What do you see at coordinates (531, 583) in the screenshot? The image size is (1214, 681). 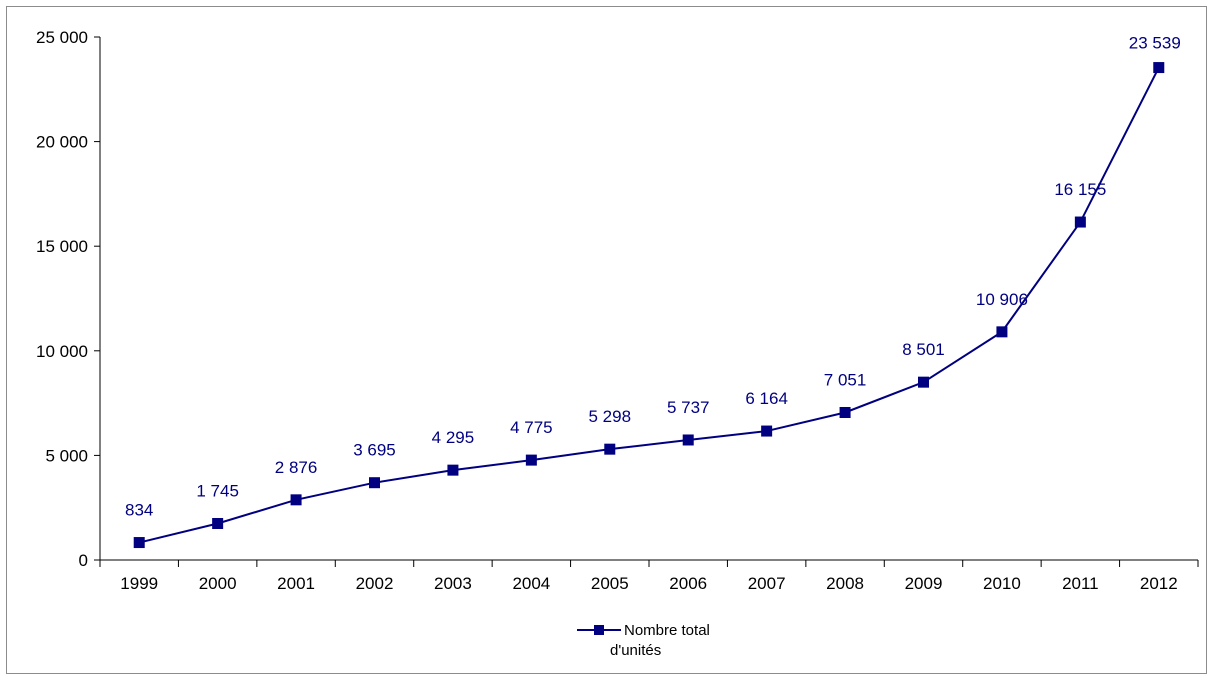 I see `x-tick-label: 2004` at bounding box center [531, 583].